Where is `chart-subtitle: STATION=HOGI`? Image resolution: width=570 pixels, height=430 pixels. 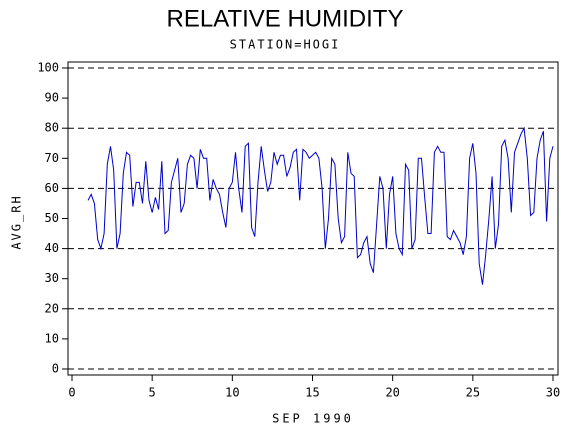 chart-subtitle: STATION=HOGI is located at coordinates (285, 45).